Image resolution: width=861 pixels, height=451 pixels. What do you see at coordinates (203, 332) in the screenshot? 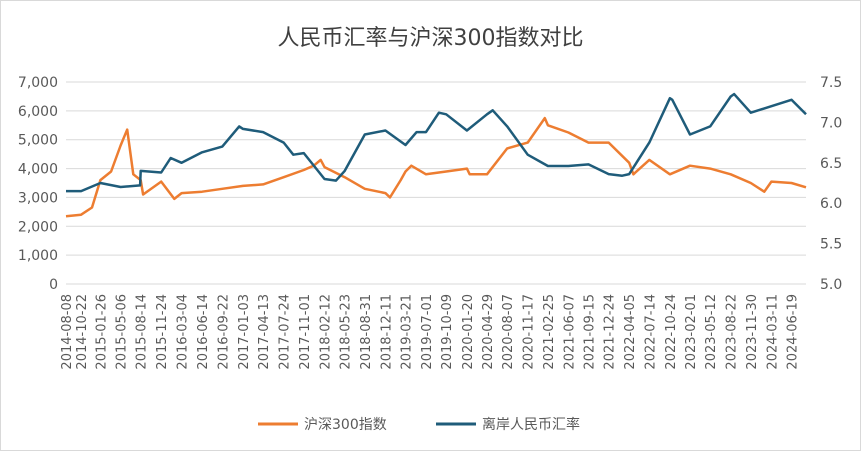
I see `x-tick-label: 2016-06-14` at bounding box center [203, 332].